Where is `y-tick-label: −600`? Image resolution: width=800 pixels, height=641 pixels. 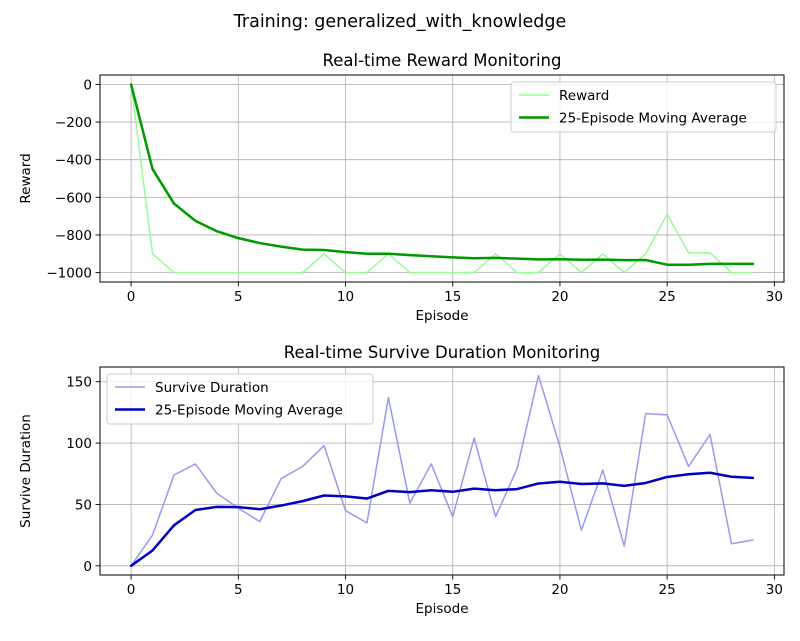
y-tick-label: −600 is located at coordinates (73, 198).